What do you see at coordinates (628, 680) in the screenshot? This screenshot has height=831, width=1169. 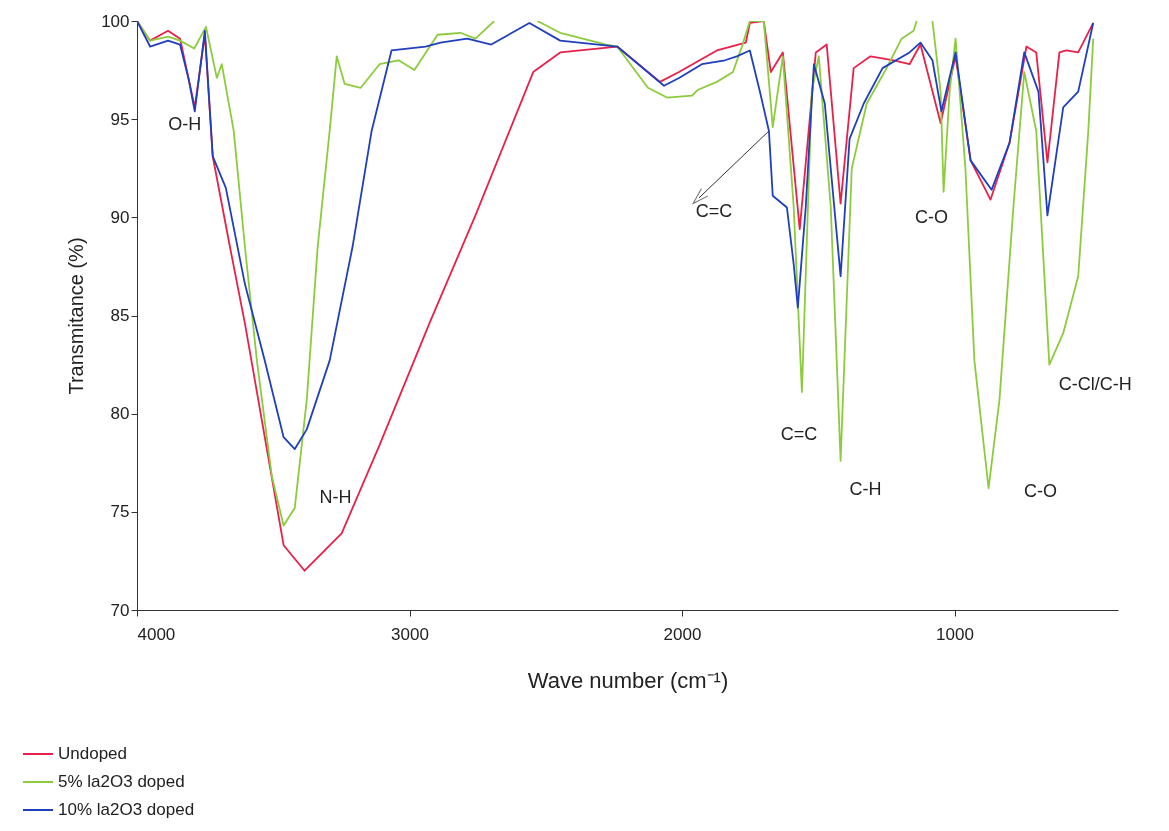 I see `x-axis-title: Wave number (cm⁻¹)` at bounding box center [628, 680].